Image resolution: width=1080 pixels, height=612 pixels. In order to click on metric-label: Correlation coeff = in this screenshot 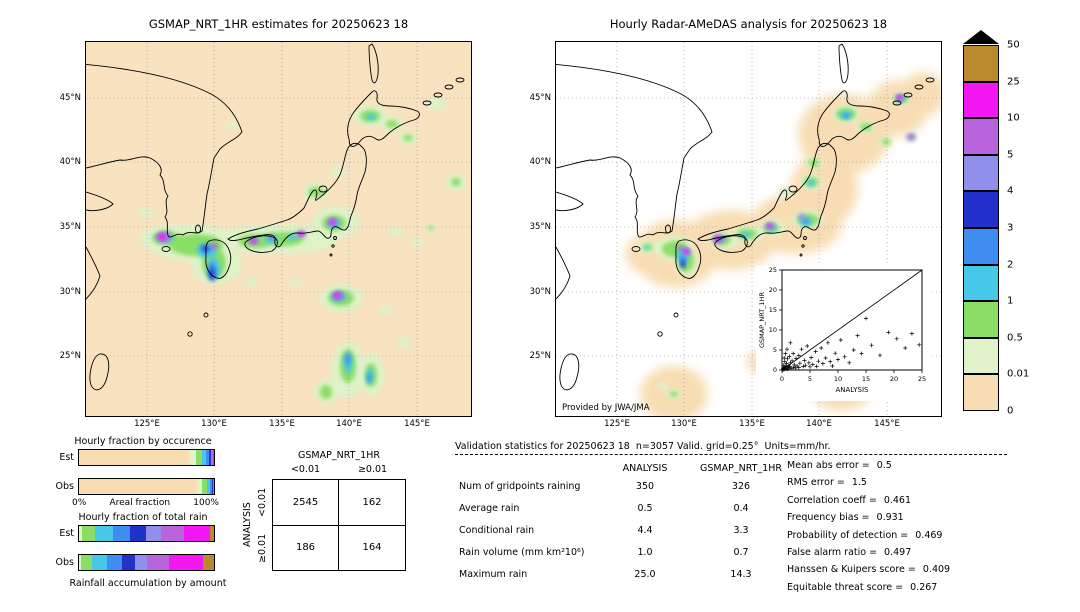, I will do `click(832, 500)`.